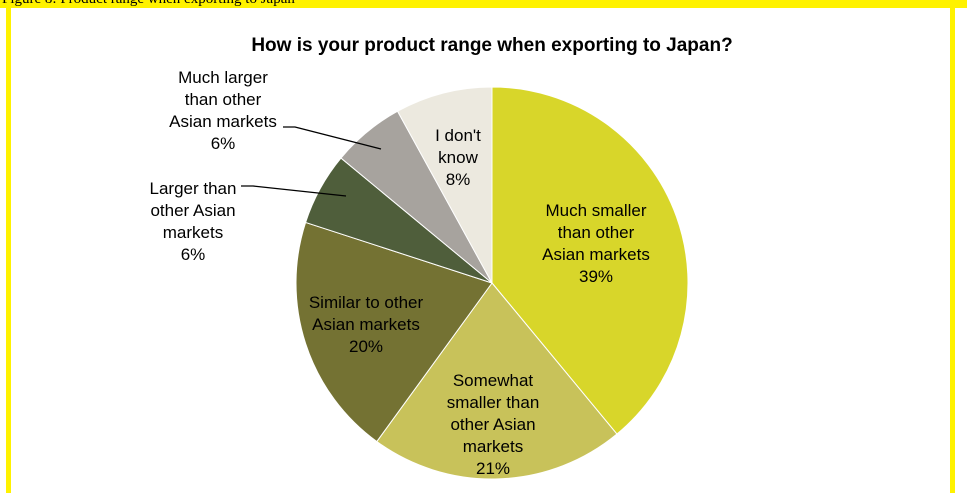 This screenshot has height=493, width=967. Describe the element at coordinates (193, 188) in the screenshot. I see `slice-name-line: Larger than` at that location.